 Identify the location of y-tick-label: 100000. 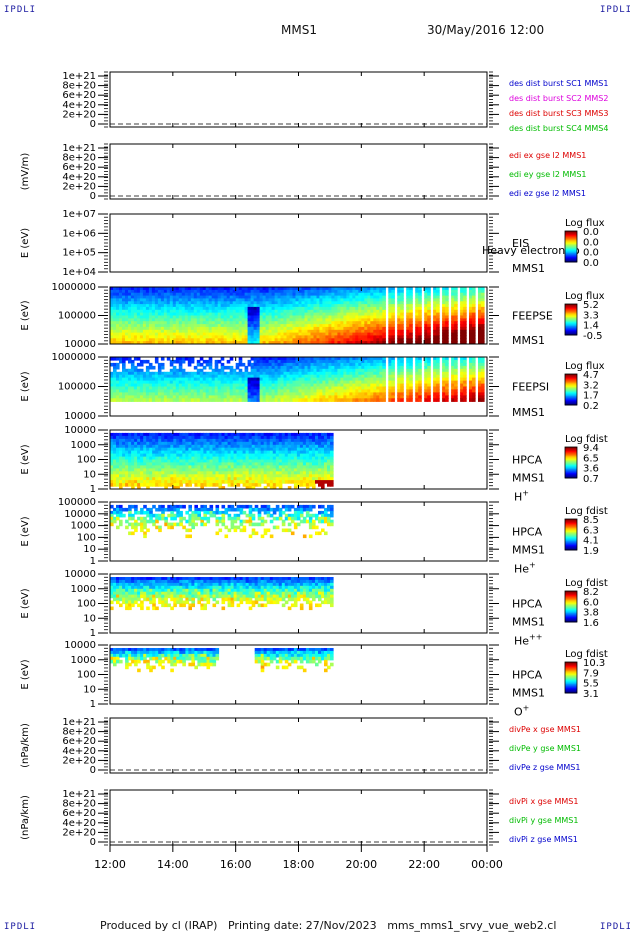
(77, 316).